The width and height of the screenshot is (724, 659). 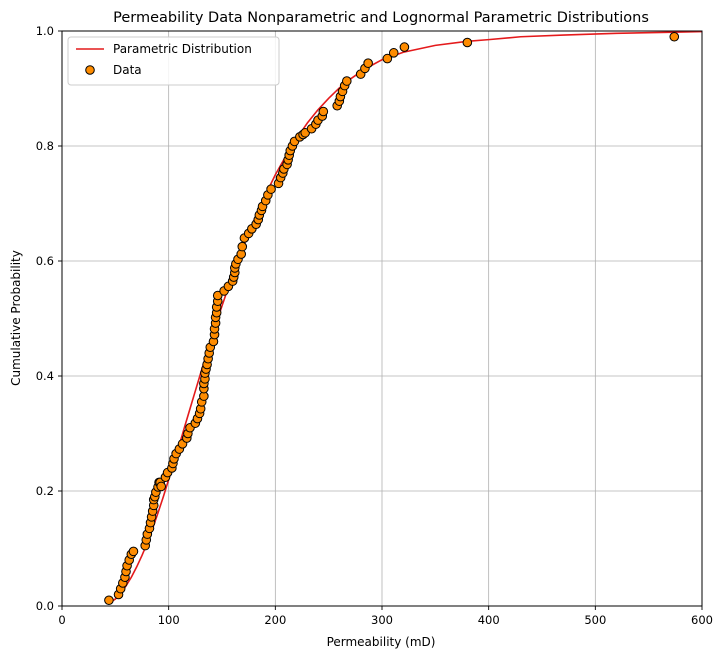 What do you see at coordinates (275, 620) in the screenshot?
I see `x-tick-label: 200` at bounding box center [275, 620].